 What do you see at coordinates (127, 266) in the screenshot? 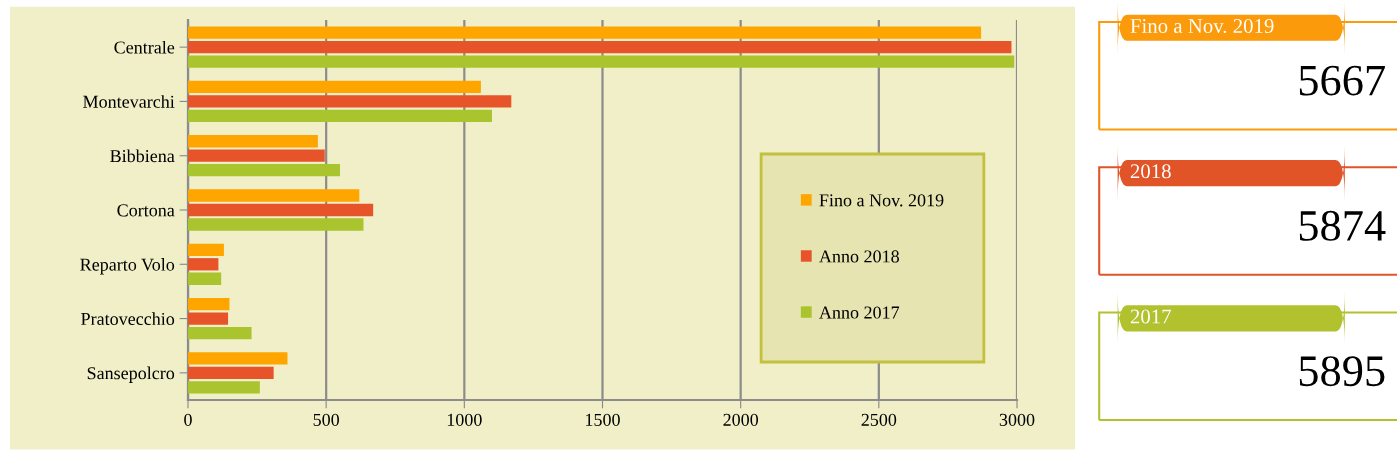
I see `y-tick-label: Reparto Volo` at bounding box center [127, 266].